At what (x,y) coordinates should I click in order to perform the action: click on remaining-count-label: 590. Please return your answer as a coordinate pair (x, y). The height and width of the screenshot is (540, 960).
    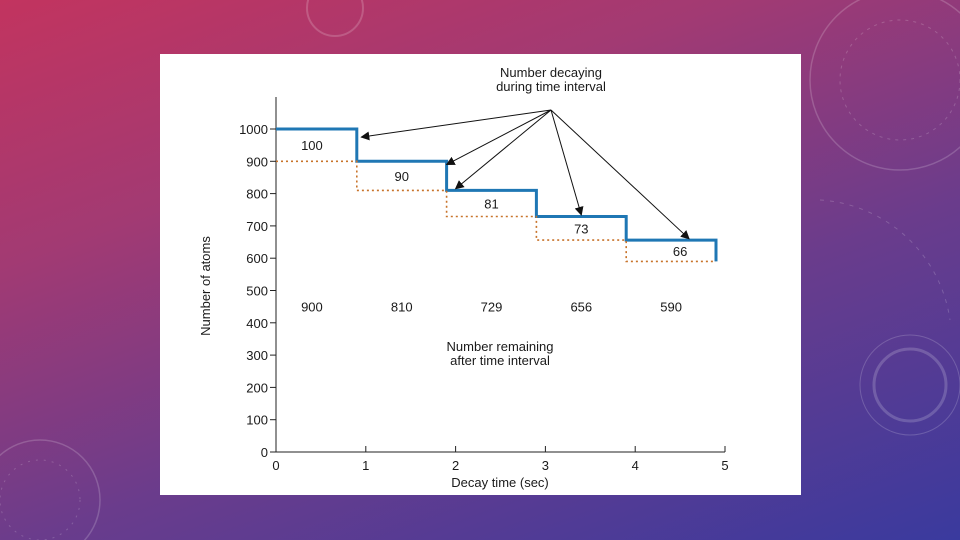
    Looking at the image, I should click on (671, 307).